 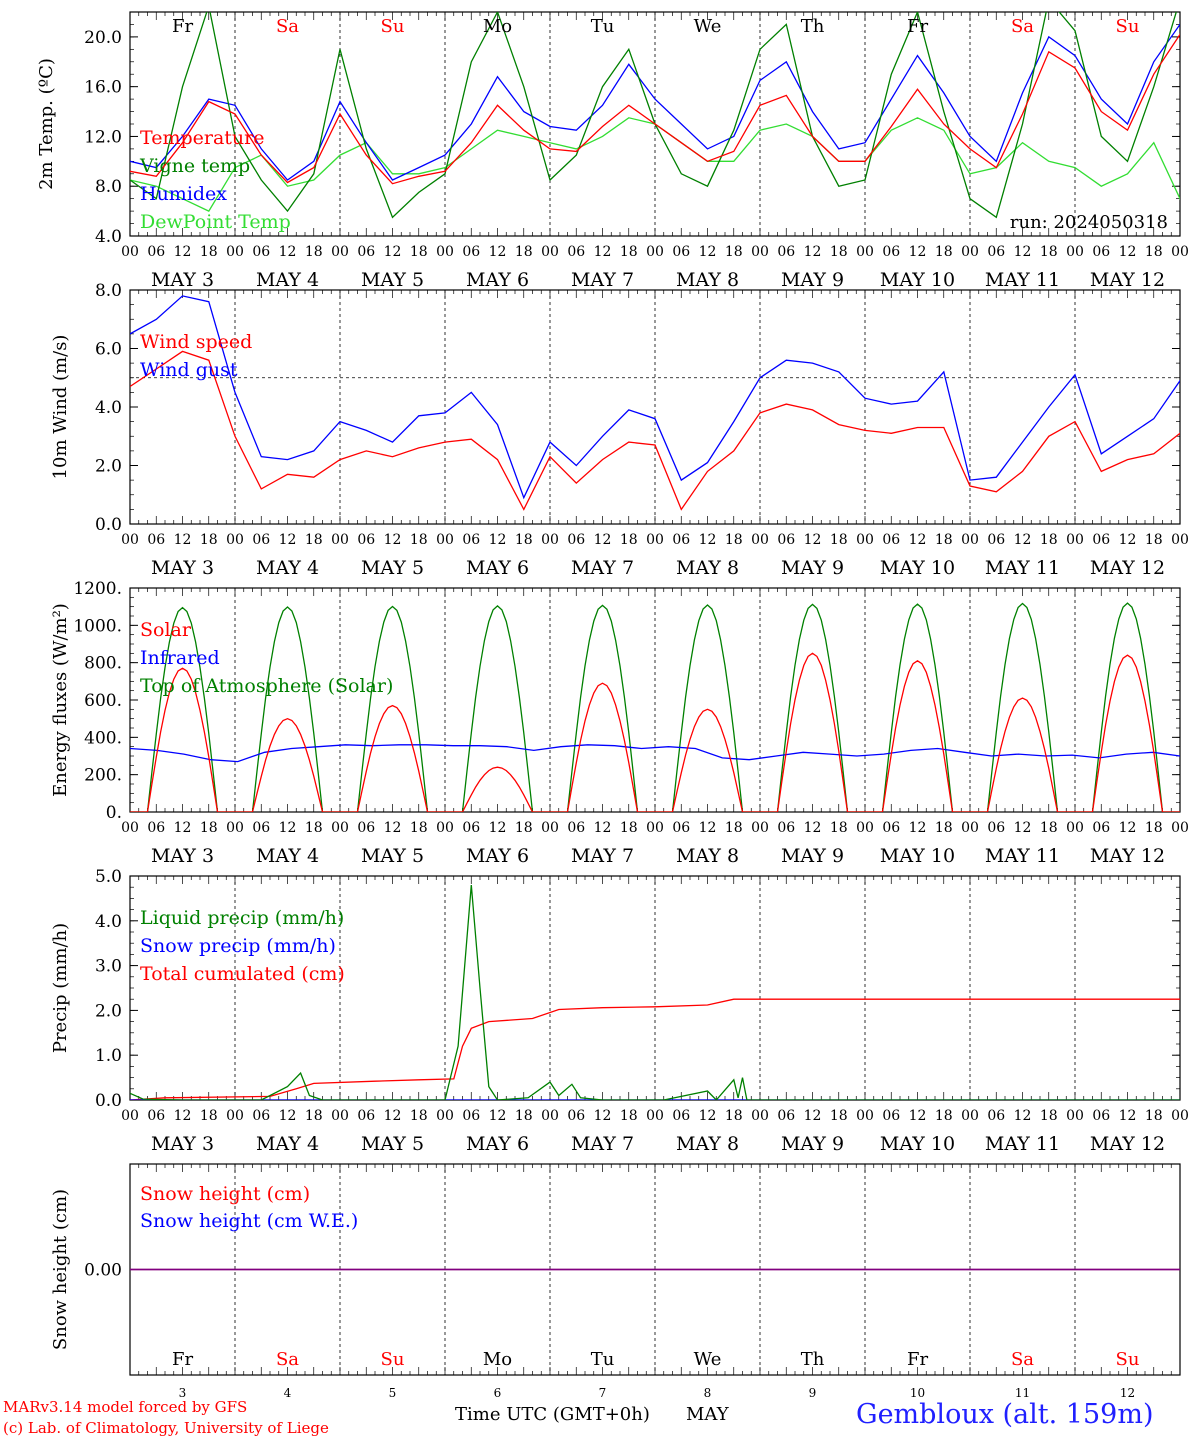 What do you see at coordinates (103, 664) in the screenshot?
I see `fluxes-y-tick-label: 800.` at bounding box center [103, 664].